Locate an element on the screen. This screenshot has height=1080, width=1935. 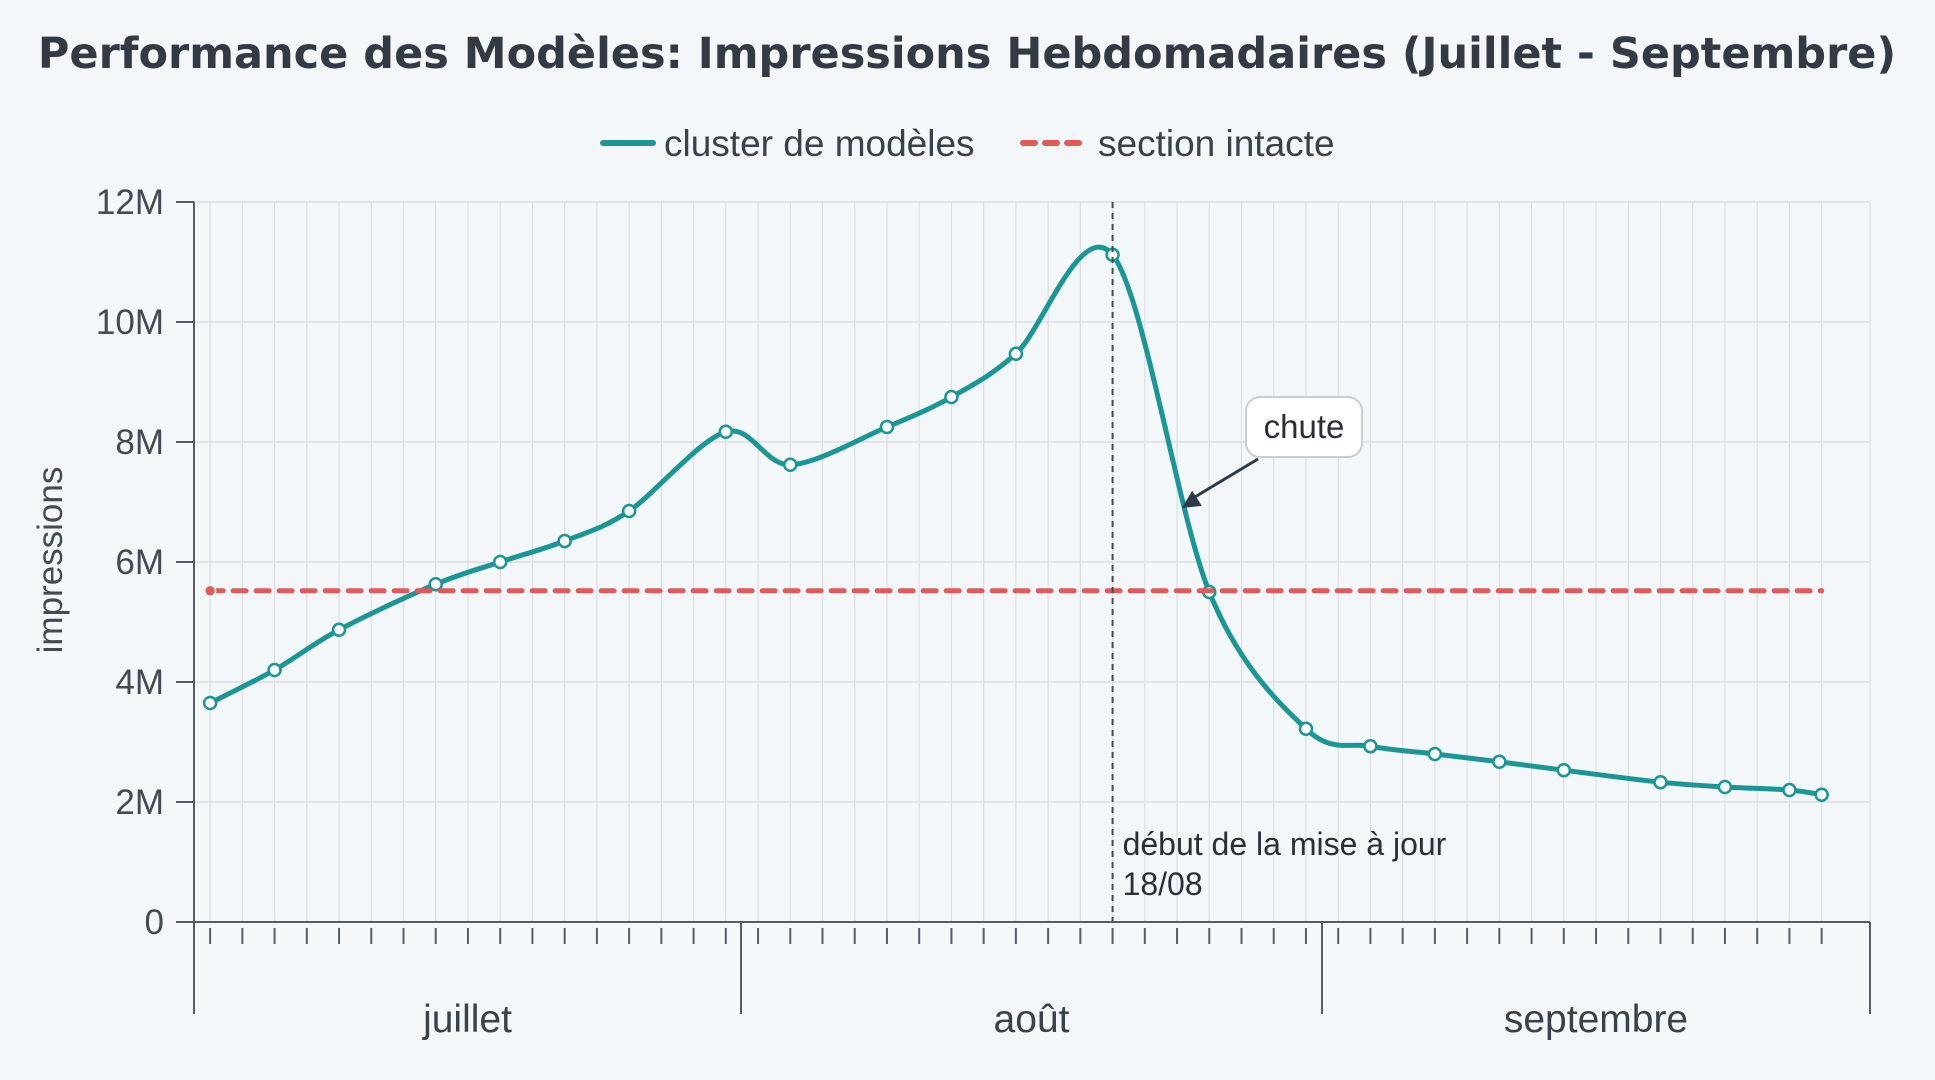
y-tick-label: 8M is located at coordinates (139, 442).